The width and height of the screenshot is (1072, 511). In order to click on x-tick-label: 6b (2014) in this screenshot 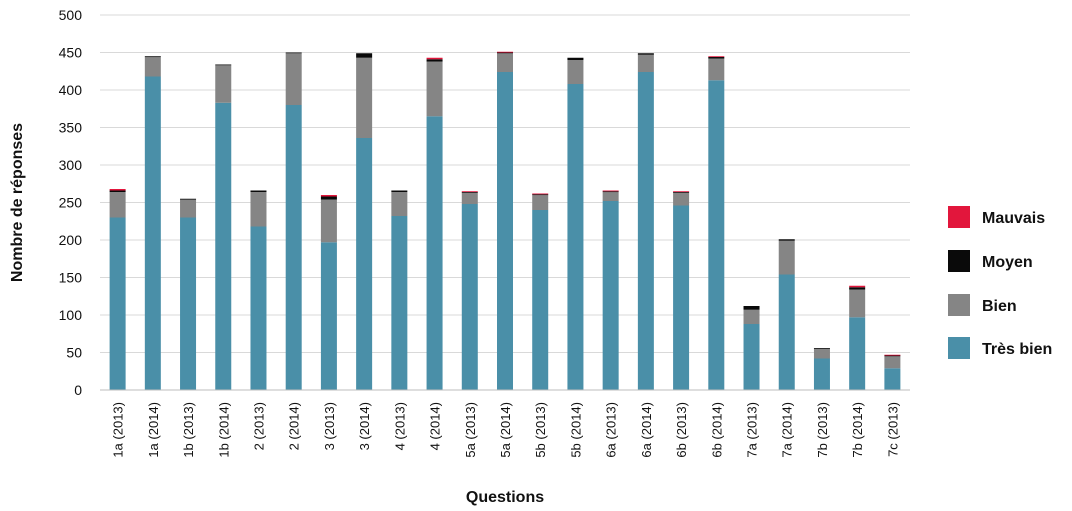, I will do `click(716, 430)`.